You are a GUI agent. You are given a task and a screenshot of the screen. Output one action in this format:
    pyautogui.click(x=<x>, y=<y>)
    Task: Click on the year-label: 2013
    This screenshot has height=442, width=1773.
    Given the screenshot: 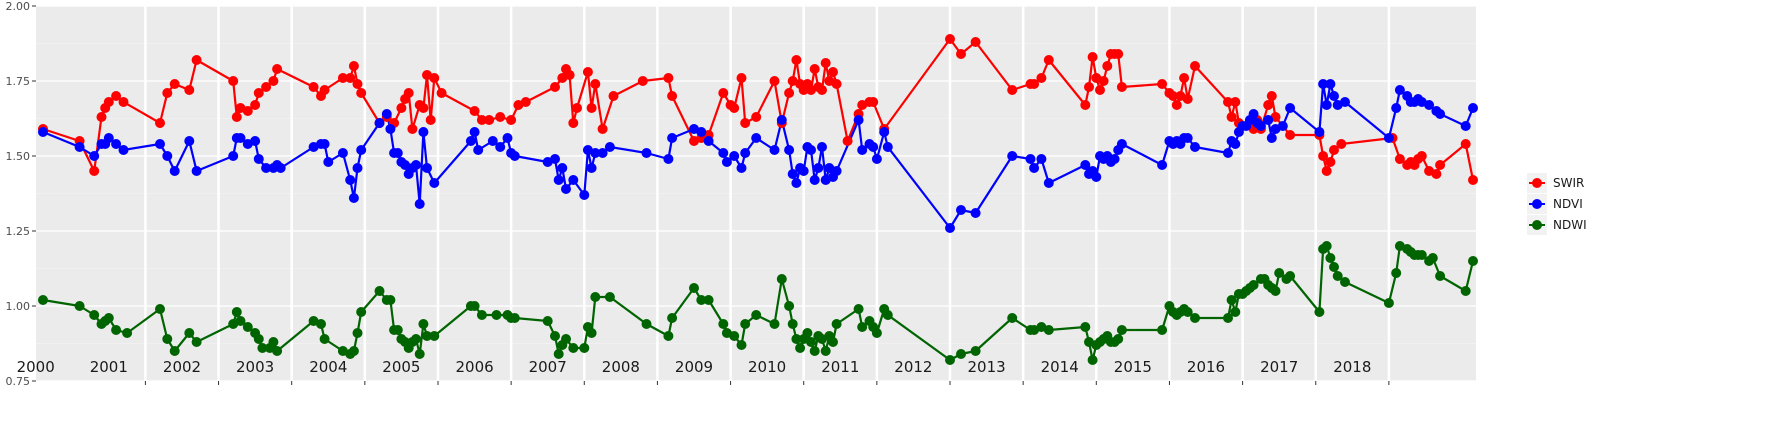 What is the action you would take?
    pyautogui.click(x=987, y=367)
    